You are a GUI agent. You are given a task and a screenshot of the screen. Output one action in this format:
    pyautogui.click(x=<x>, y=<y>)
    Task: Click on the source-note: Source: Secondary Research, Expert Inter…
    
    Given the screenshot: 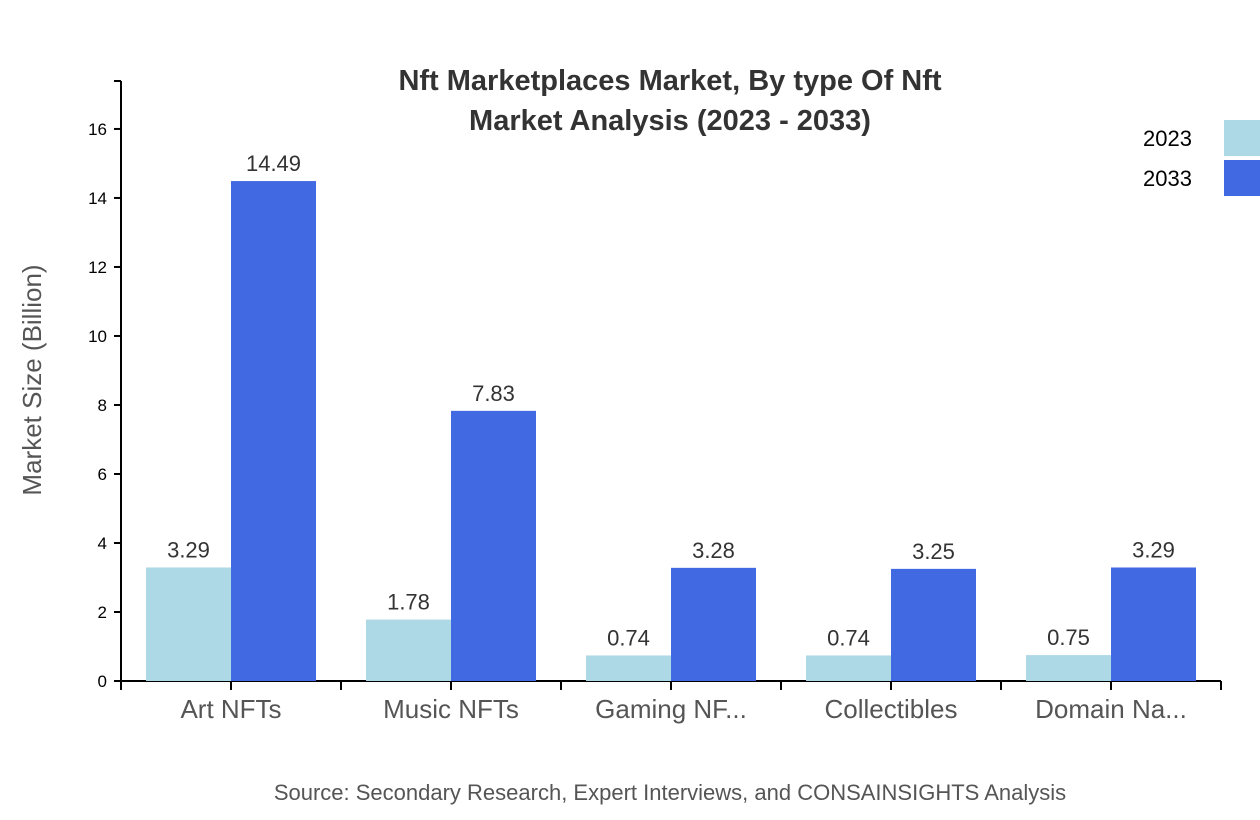 What is the action you would take?
    pyautogui.click(x=670, y=792)
    